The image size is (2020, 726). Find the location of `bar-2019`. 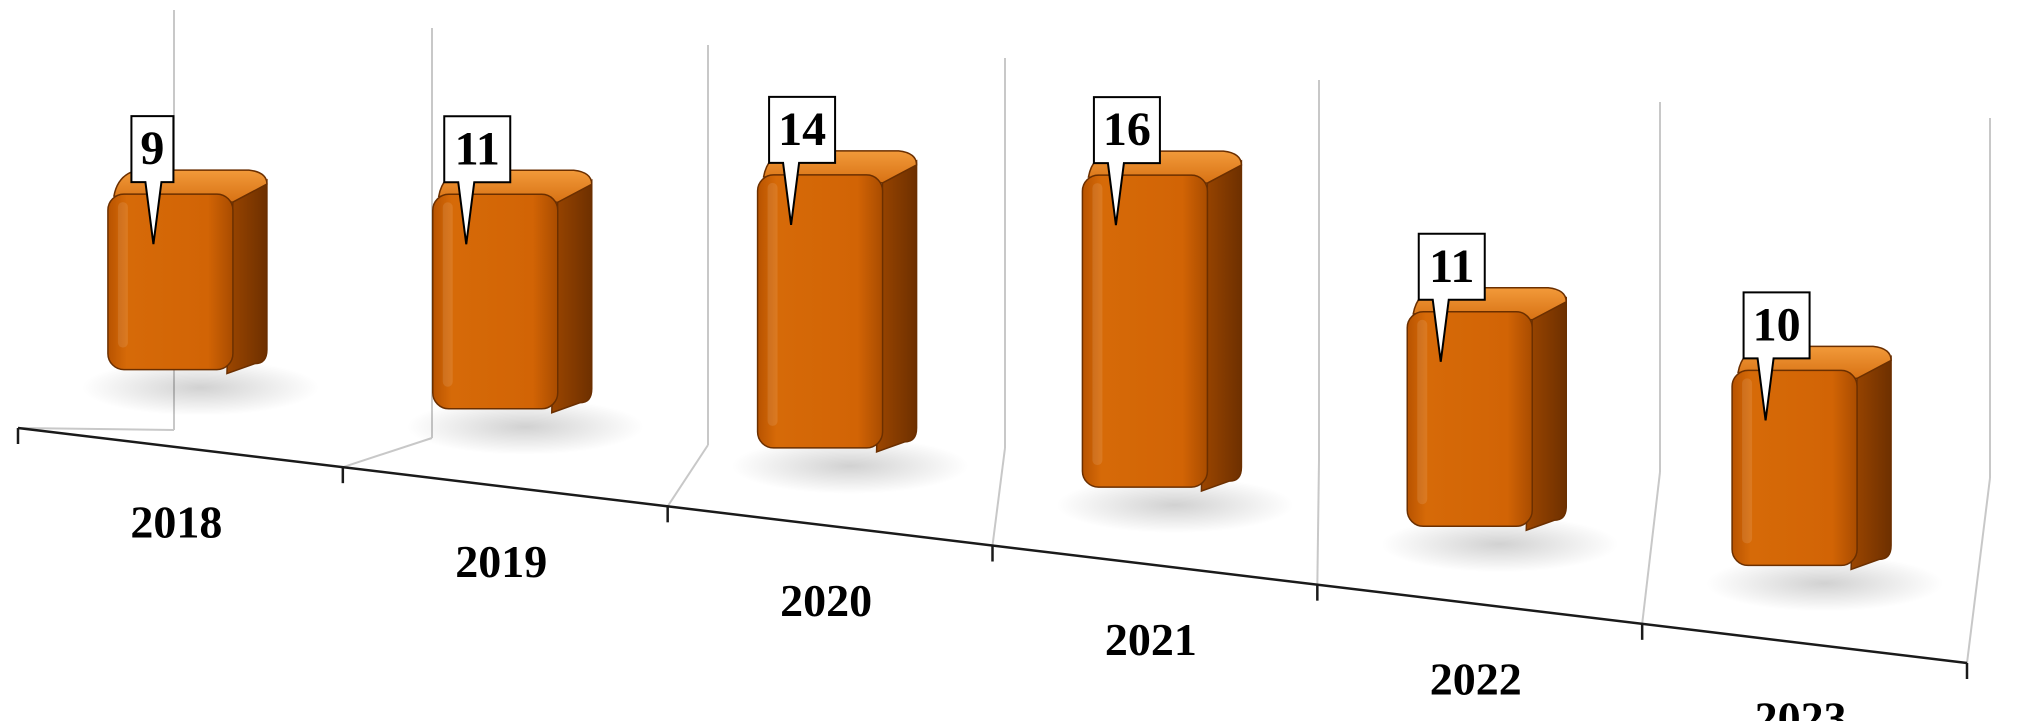

bar-2019 is located at coordinates (525, 312).